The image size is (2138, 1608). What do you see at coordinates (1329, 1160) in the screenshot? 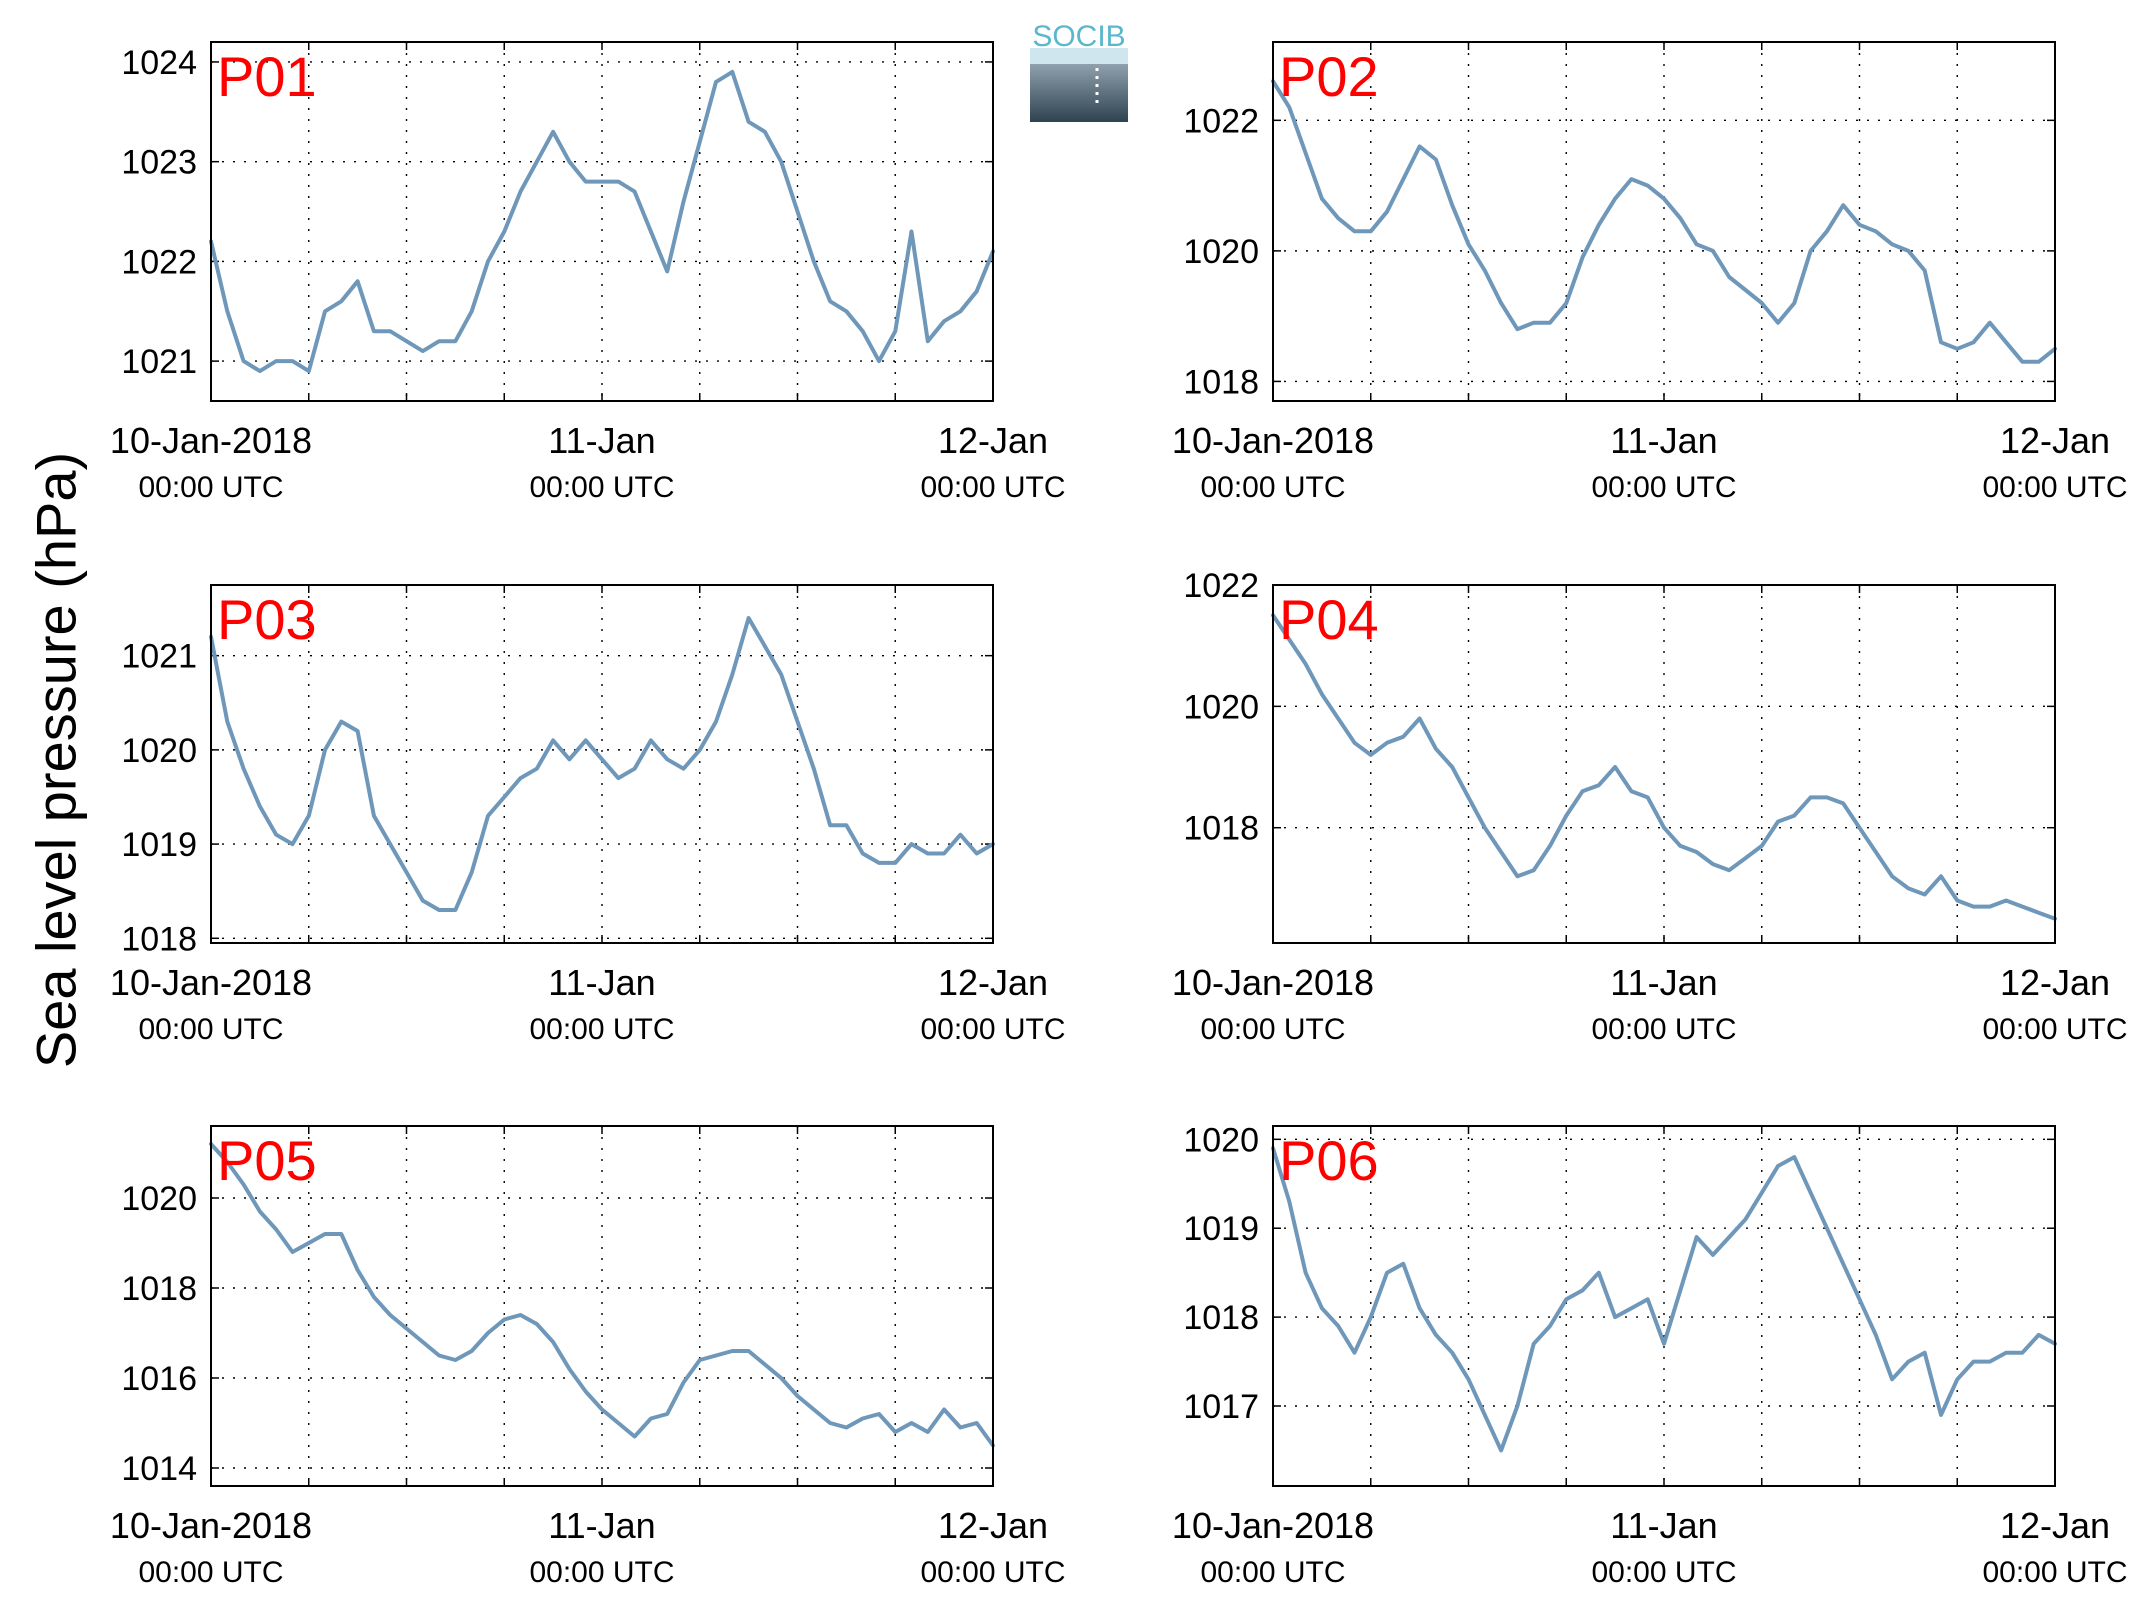
I see `panel-label: P06` at bounding box center [1329, 1160].